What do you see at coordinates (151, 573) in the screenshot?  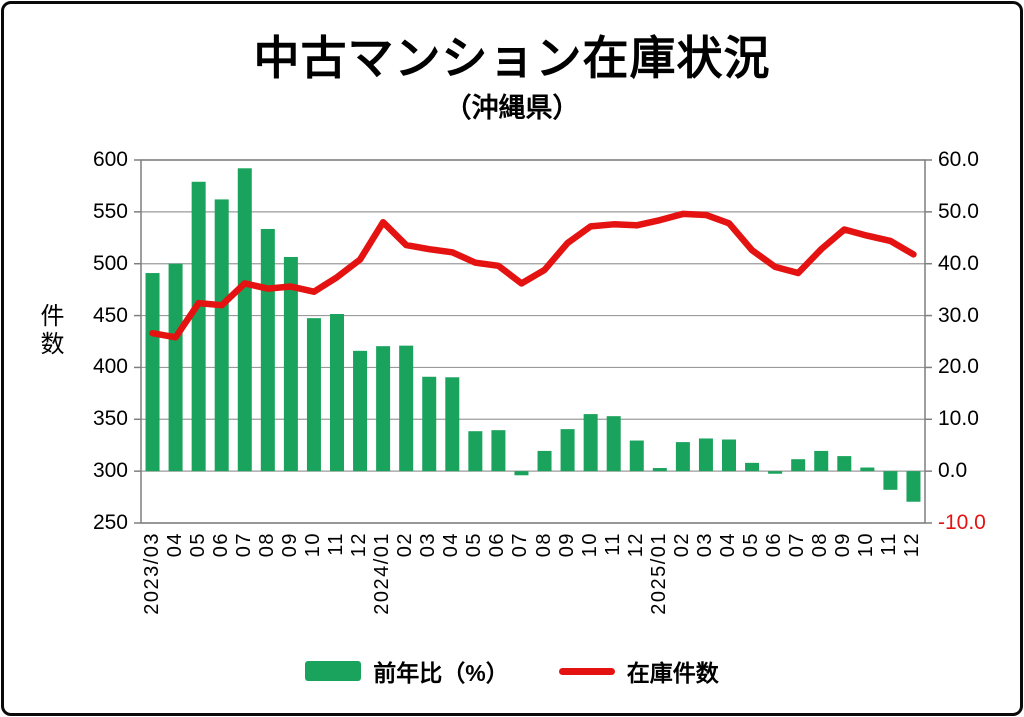 I see `x-axis-tick-label: 2023/03` at bounding box center [151, 573].